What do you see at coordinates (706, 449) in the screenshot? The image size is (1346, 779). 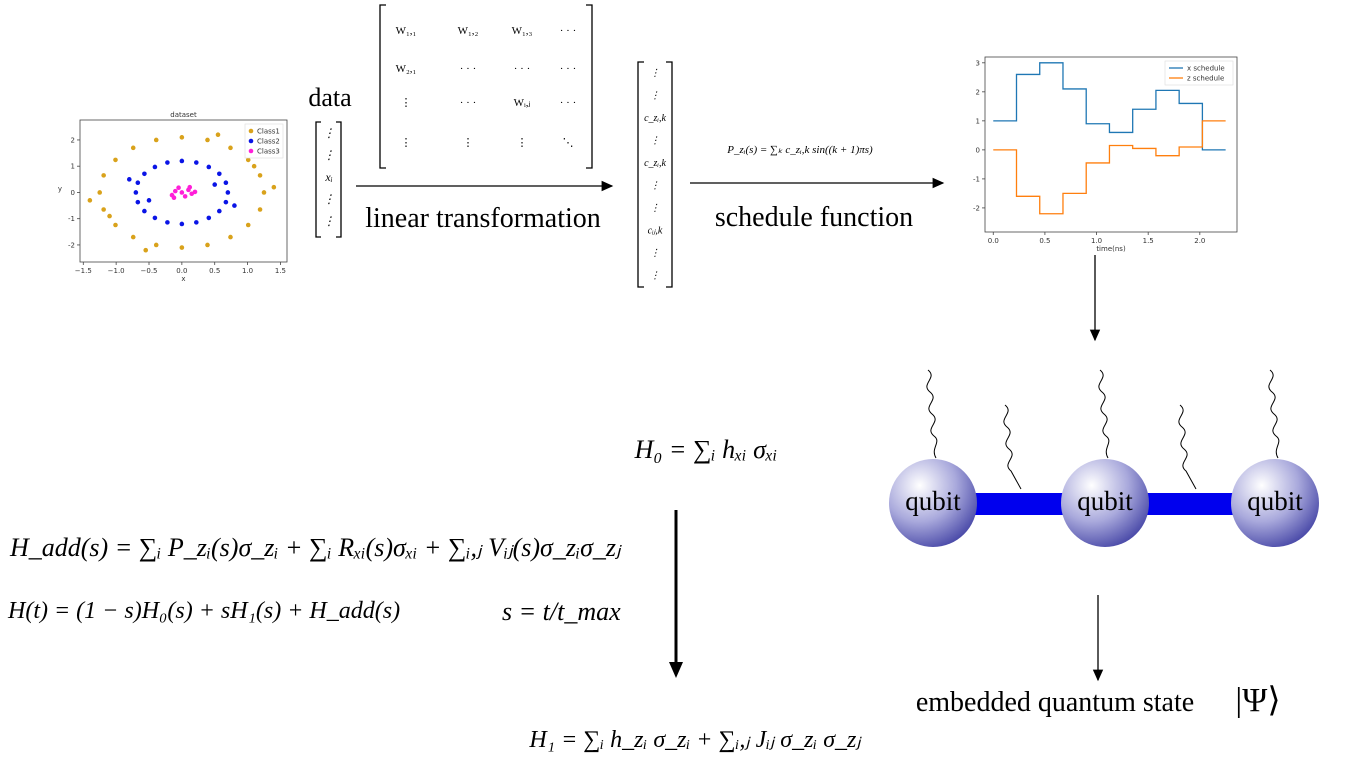 I see `h0-formula: H₀ = ∑ᵢ hₓᵢ σₓᵢ` at bounding box center [706, 449].